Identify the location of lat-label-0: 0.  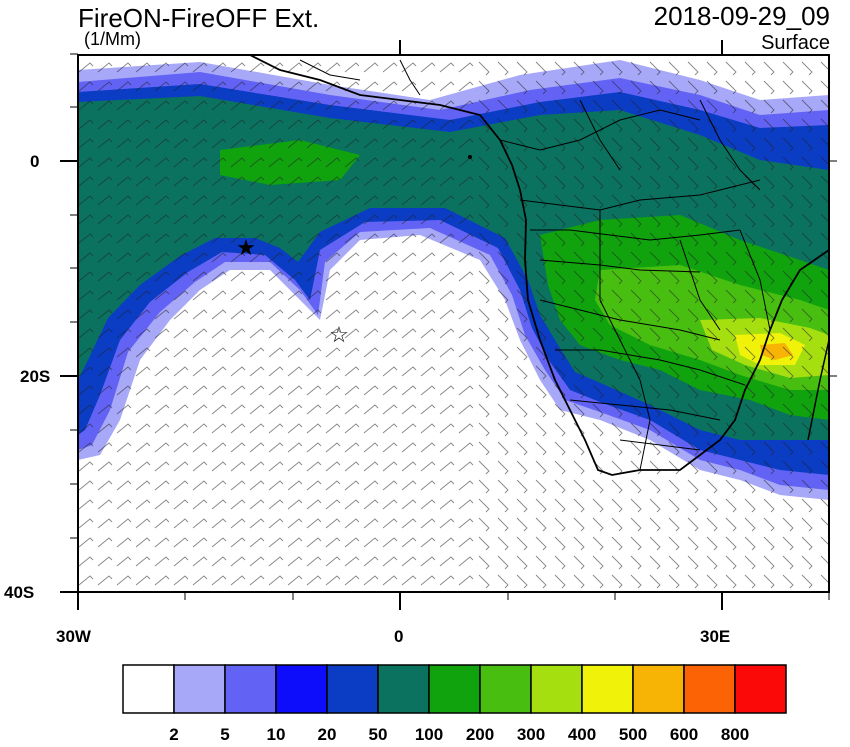
(35, 161).